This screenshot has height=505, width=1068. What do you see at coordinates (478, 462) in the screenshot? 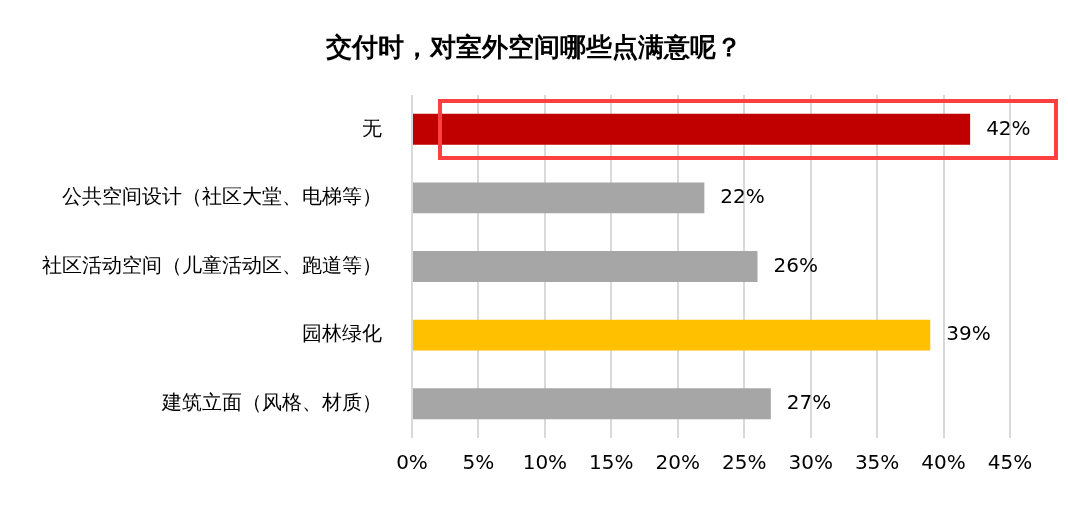
I see `x-tick-label: 5%` at bounding box center [478, 462].